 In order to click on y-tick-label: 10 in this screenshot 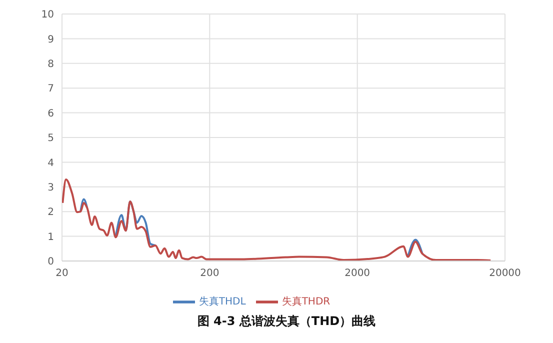, I will do `click(47, 15)`.